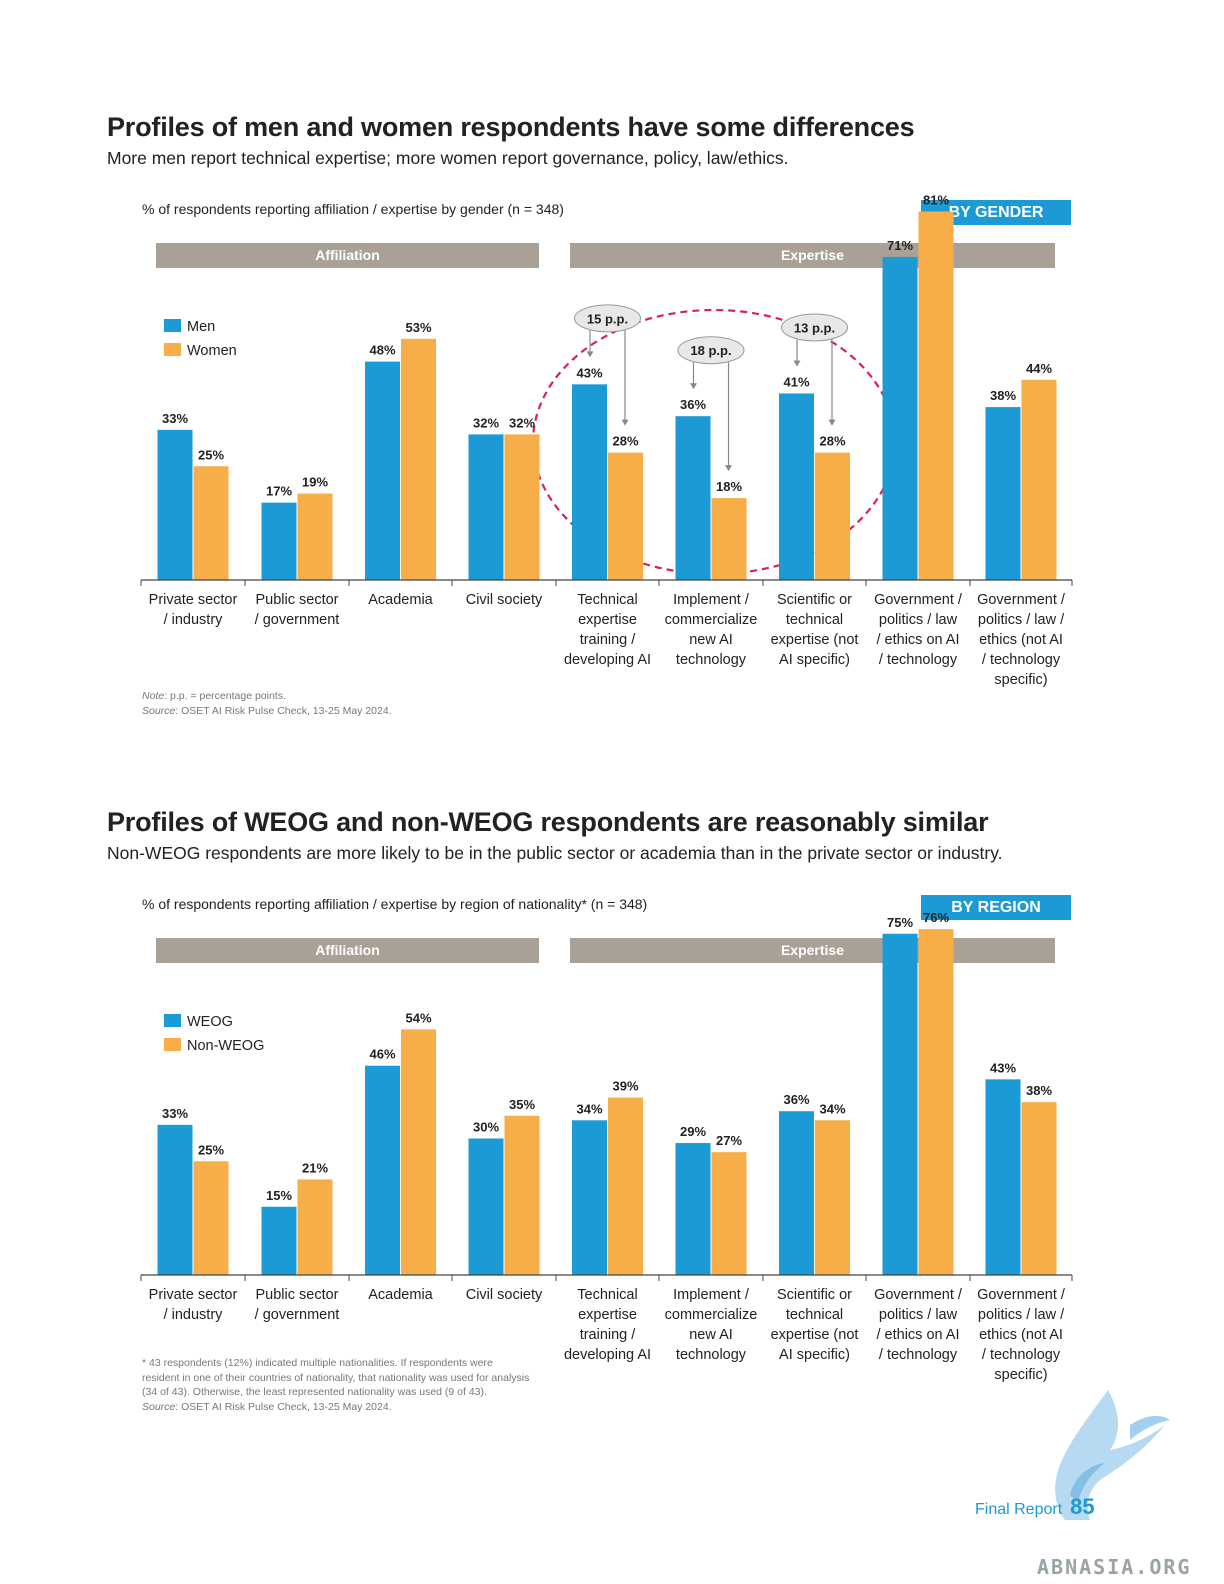 The image size is (1224, 1584). What do you see at coordinates (279, 1195) in the screenshot?
I see `bar-value-label: 15%` at bounding box center [279, 1195].